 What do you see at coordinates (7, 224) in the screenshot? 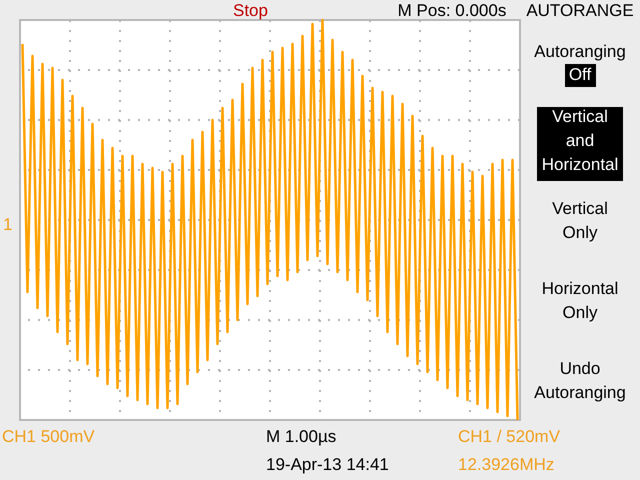
I see `text: 1` at bounding box center [7, 224].